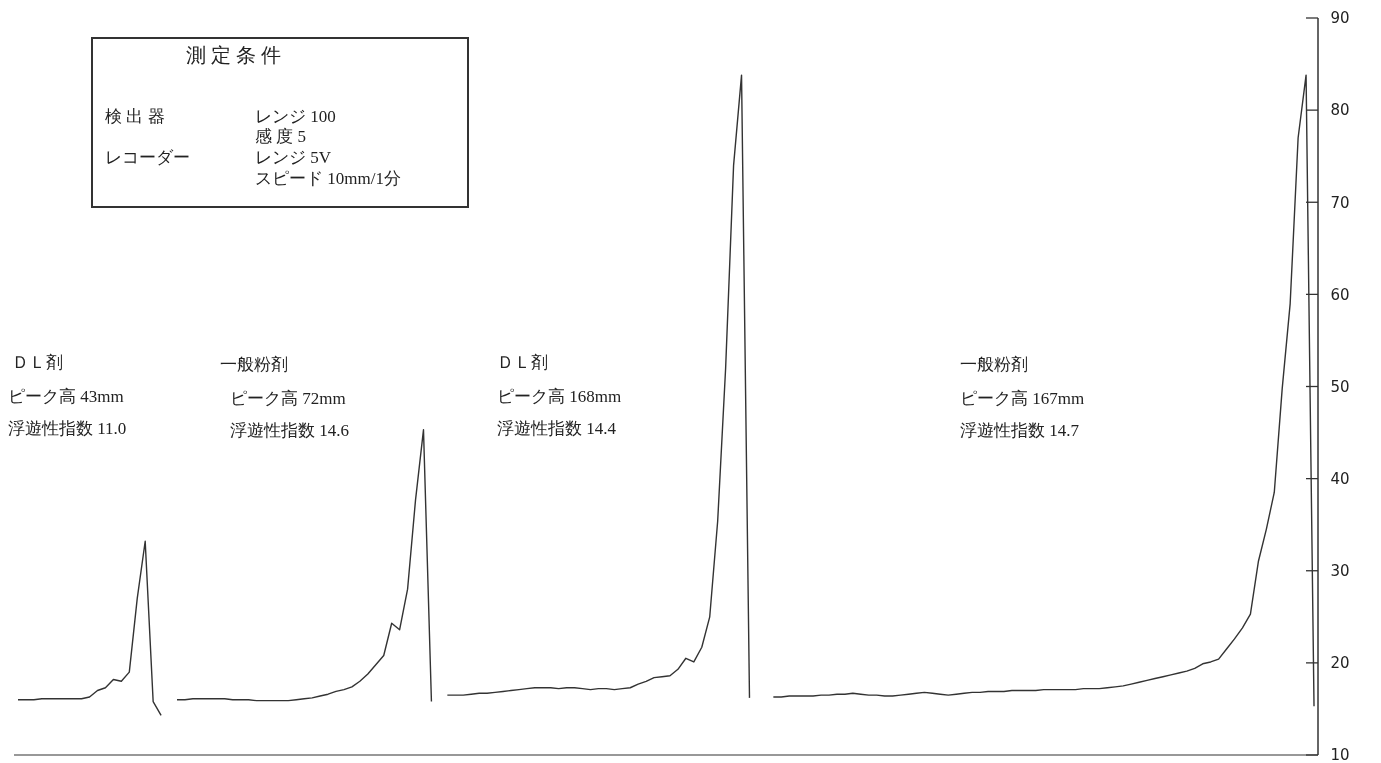 The height and width of the screenshot is (763, 1381). I want to click on annotation: レコーダー, so click(147, 157).